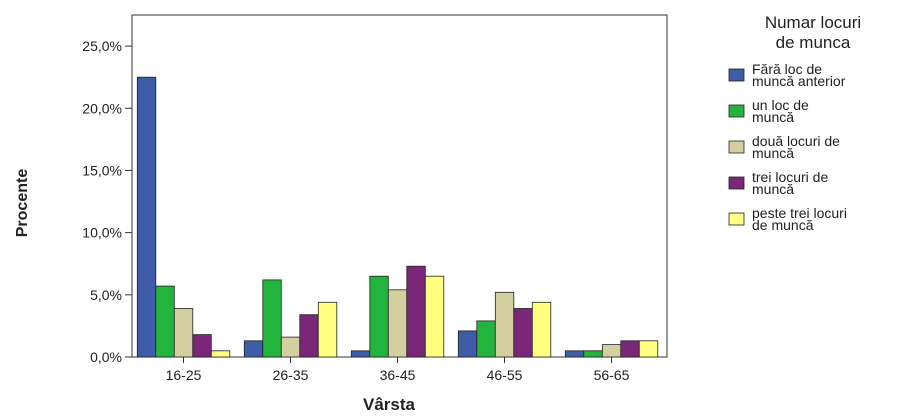 This screenshot has height=420, width=904. Describe the element at coordinates (813, 22) in the screenshot. I see `legend-title: Numar locuri` at that location.